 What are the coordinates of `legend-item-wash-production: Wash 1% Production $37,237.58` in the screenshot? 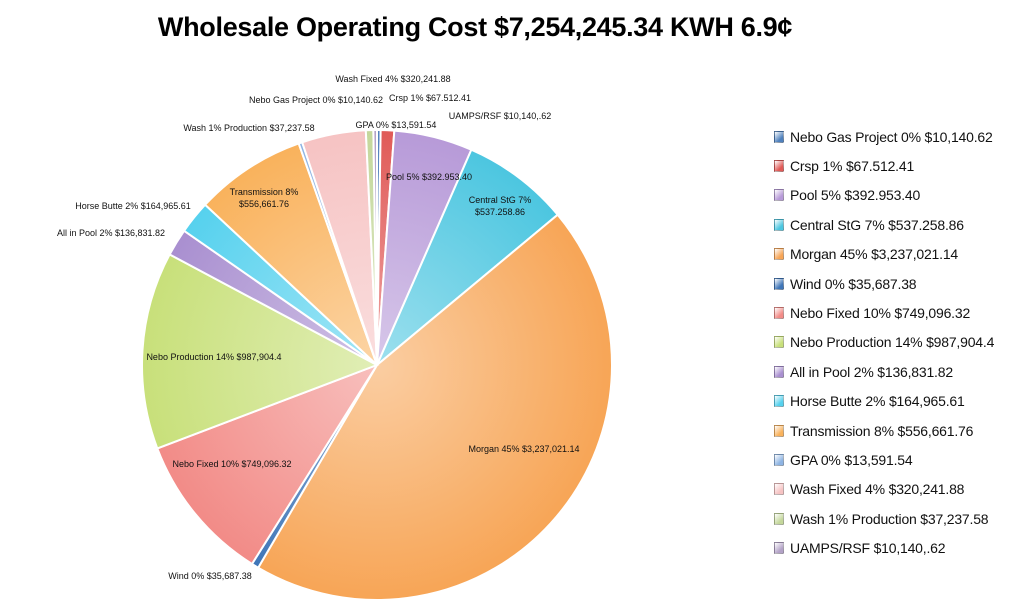 It's located at (899, 518).